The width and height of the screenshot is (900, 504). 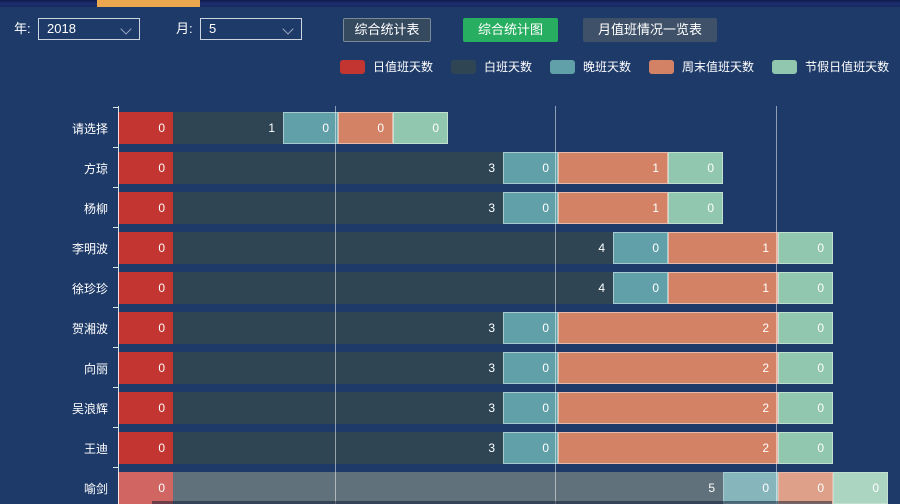 I want to click on month-duty-overview-button: 月值班情况一览表, so click(x=650, y=30).